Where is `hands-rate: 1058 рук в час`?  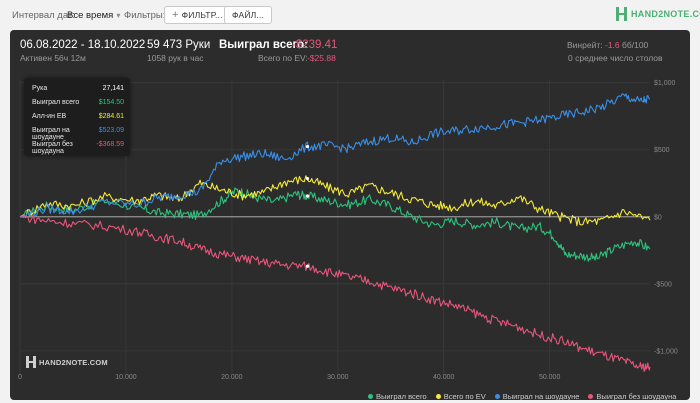 hands-rate: 1058 рук в час is located at coordinates (175, 58).